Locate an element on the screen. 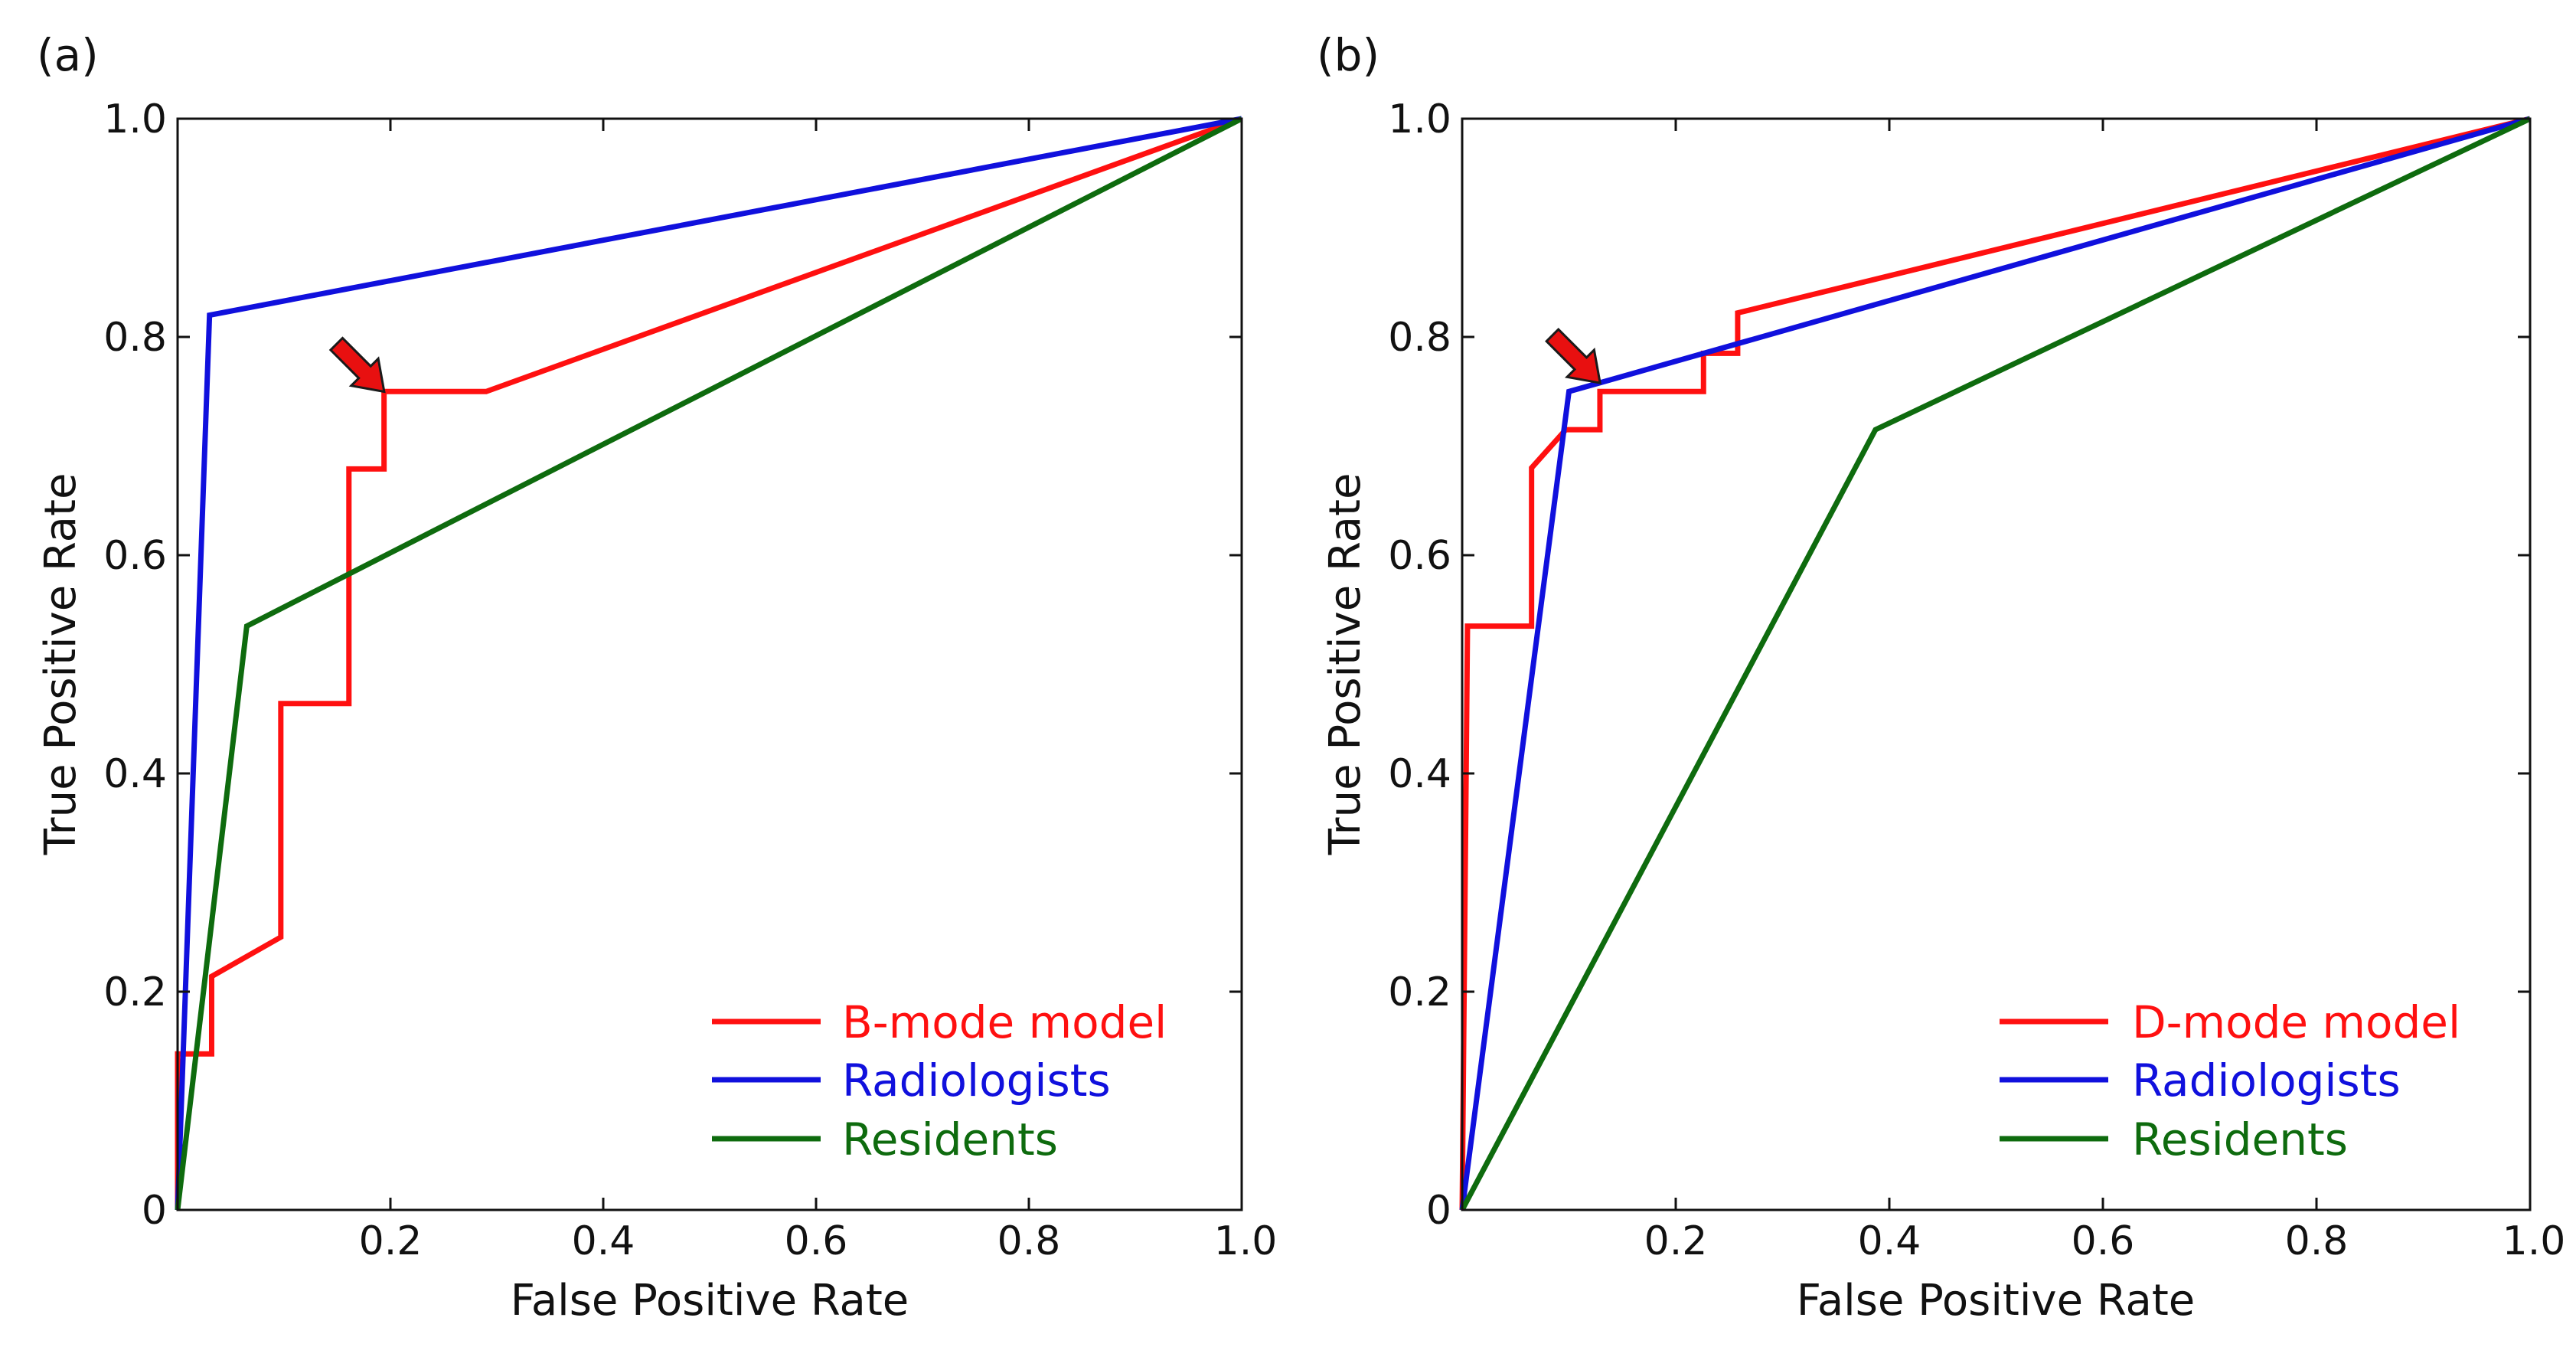 The height and width of the screenshot is (1347, 2576). panel-a-highlight-arrow is located at coordinates (357, 365).